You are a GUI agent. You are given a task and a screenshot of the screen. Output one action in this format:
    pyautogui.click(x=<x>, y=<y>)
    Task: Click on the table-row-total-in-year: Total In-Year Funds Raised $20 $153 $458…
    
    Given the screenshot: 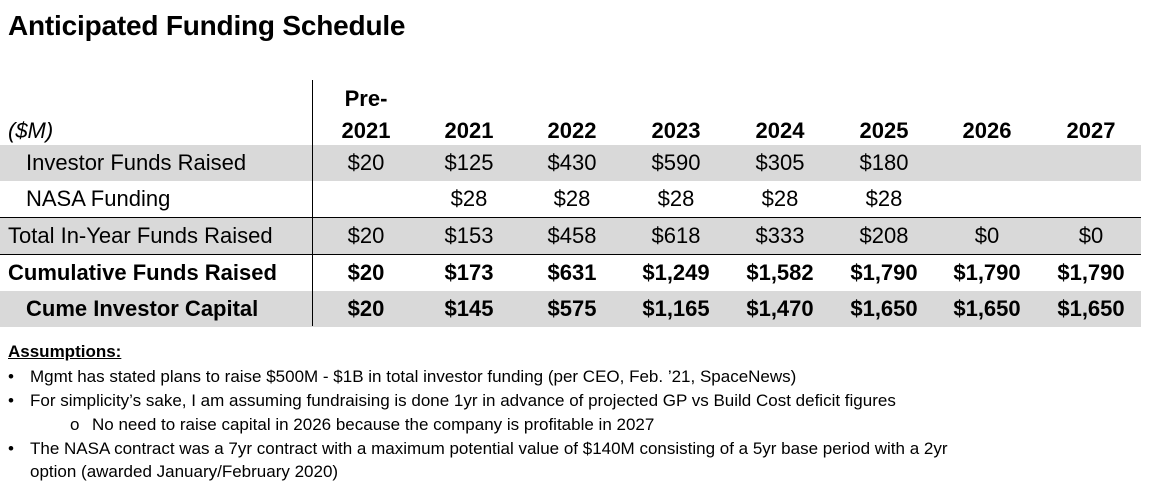 What is the action you would take?
    pyautogui.click(x=570, y=236)
    